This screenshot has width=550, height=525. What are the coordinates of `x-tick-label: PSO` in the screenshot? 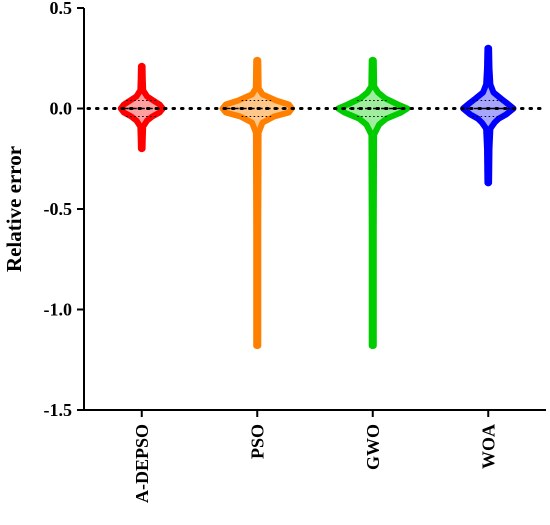 It's located at (257, 441).